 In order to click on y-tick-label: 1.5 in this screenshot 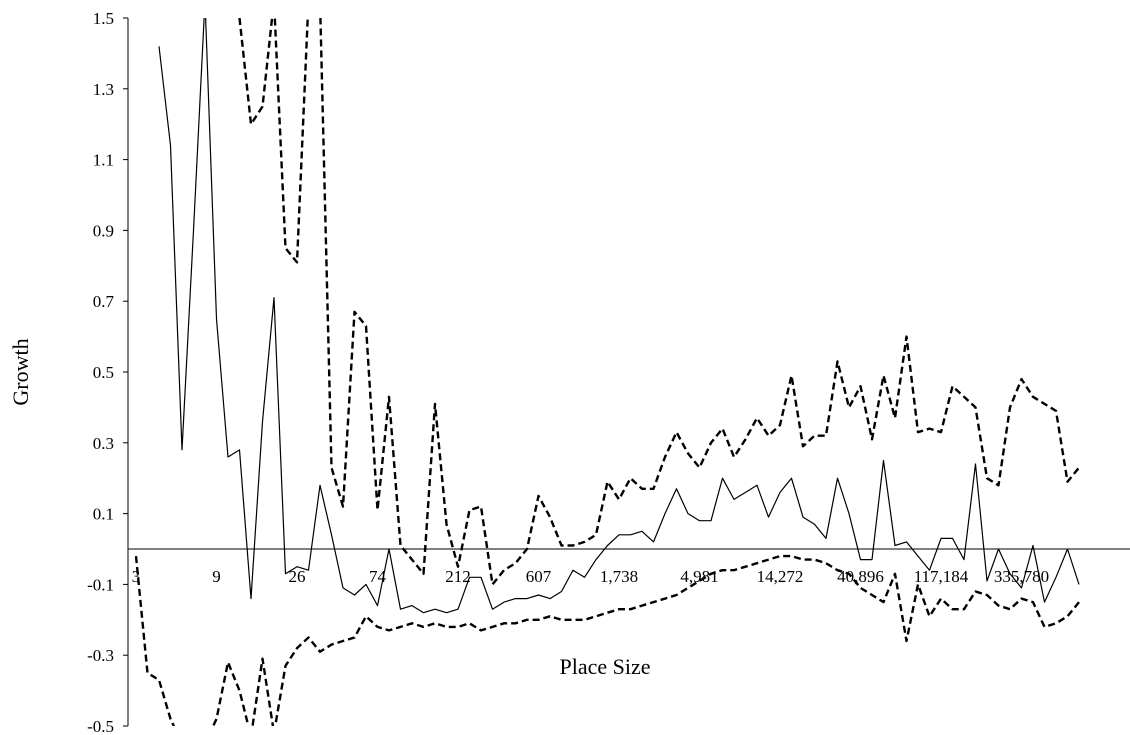, I will do `click(103, 18)`.